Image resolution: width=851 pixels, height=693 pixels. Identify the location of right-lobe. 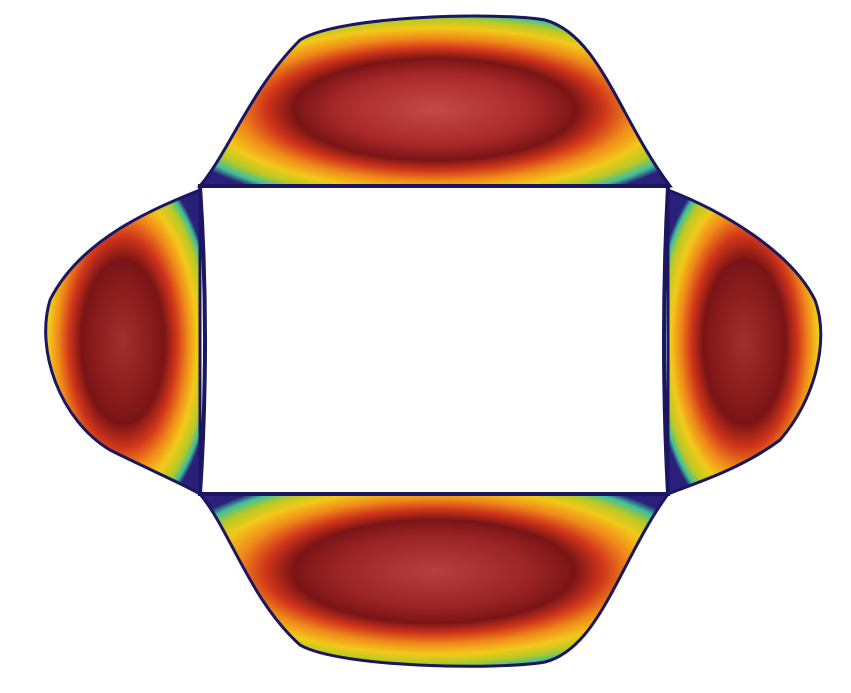
(744, 342).